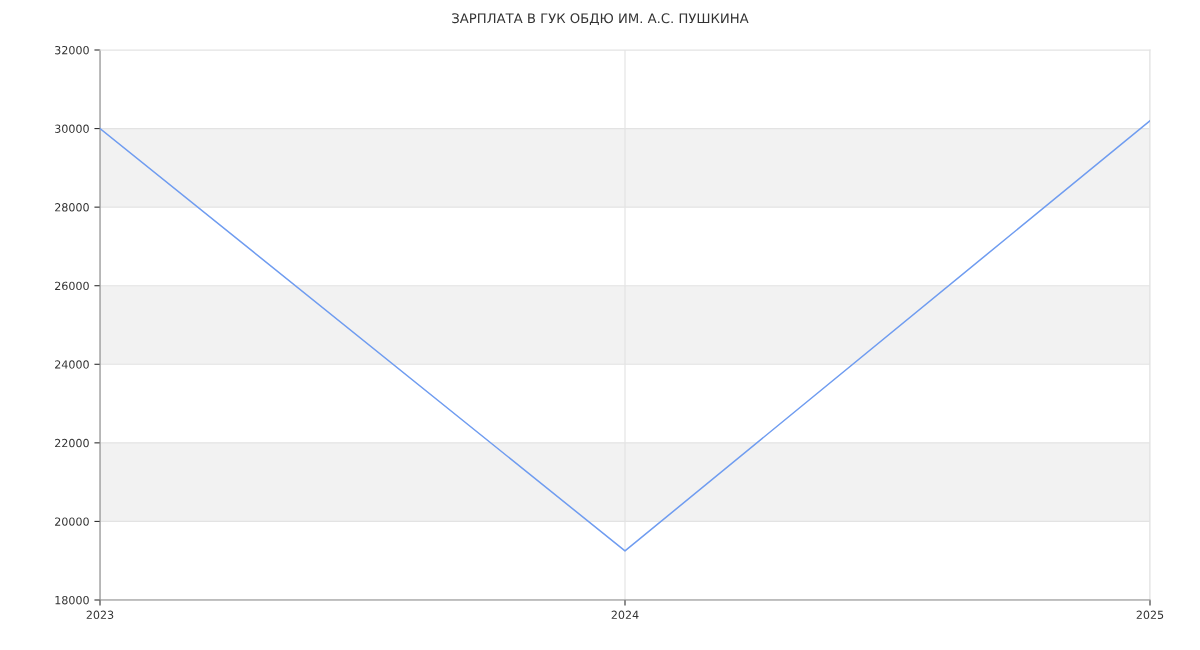  I want to click on y-tick-label: 28000, so click(72, 207).